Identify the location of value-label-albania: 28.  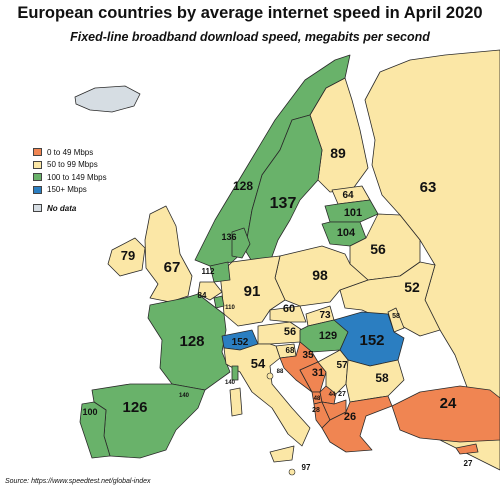
(316, 410).